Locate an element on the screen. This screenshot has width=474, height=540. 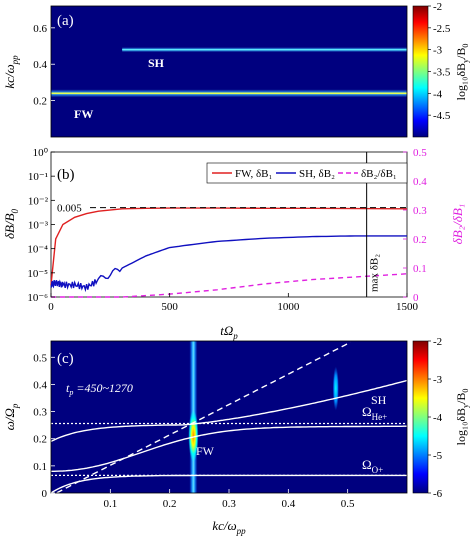
panel-a-ylabel-sub: pp is located at coordinates (15, 60).